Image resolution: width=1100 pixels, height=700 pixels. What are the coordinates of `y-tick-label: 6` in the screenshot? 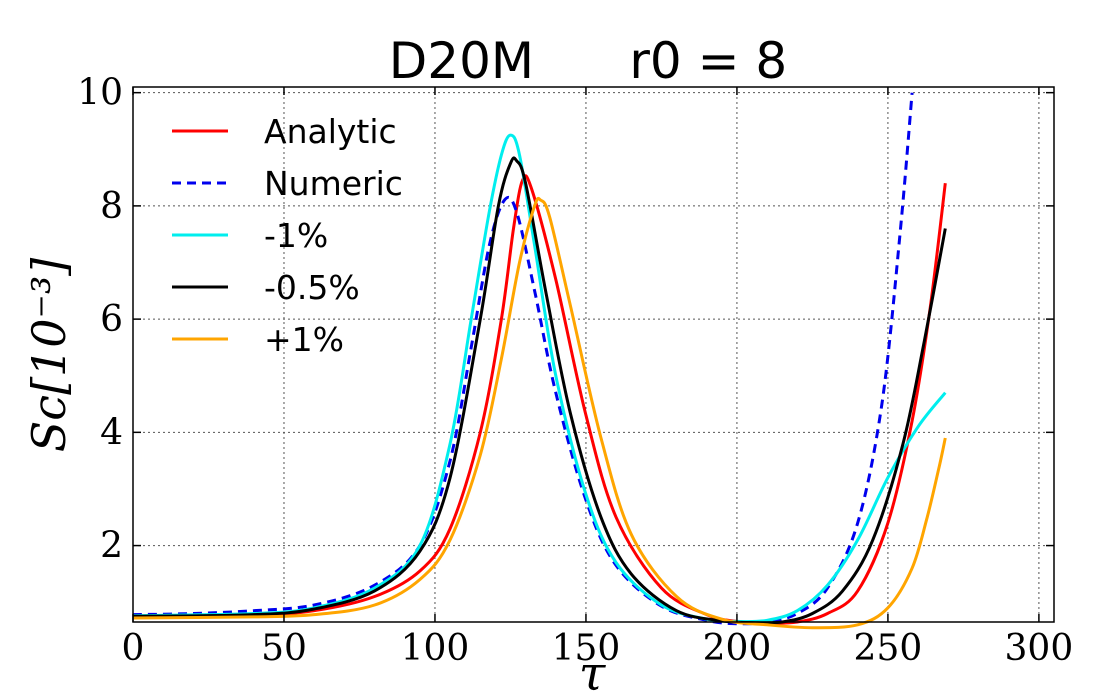 It's located at (111, 319).